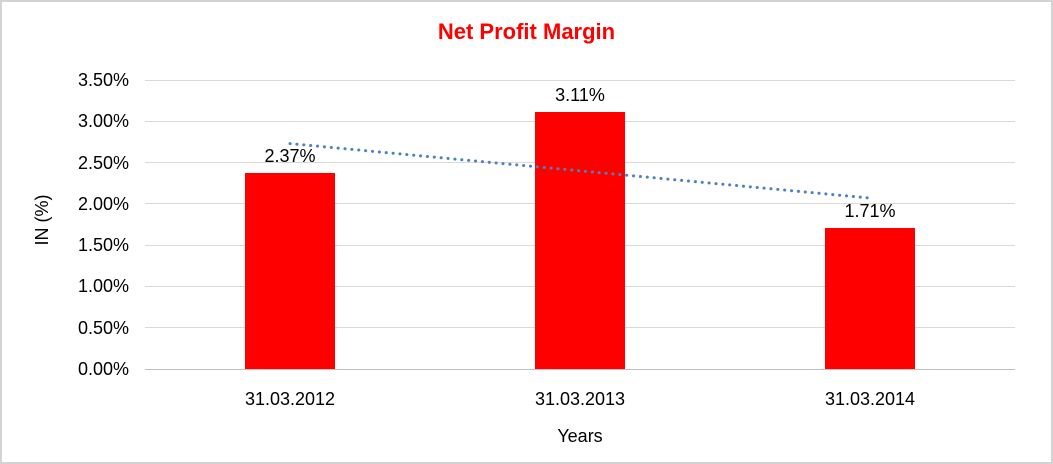  What do you see at coordinates (870, 210) in the screenshot?
I see `bar-value-label: 1.71%` at bounding box center [870, 210].